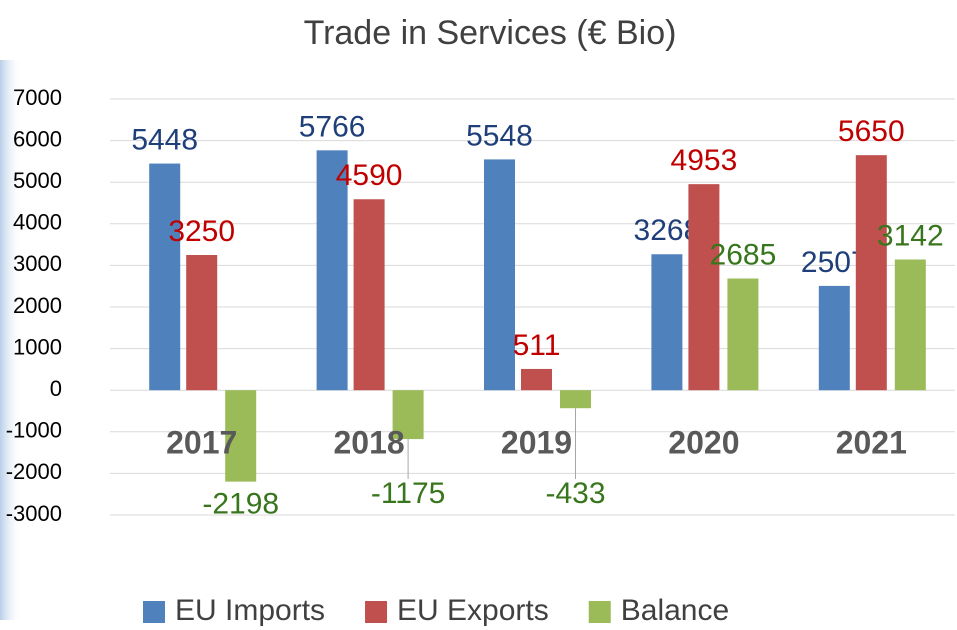 The image size is (957, 630). Describe the element at coordinates (37, 305) in the screenshot. I see `y-tick-label: 2000` at that location.